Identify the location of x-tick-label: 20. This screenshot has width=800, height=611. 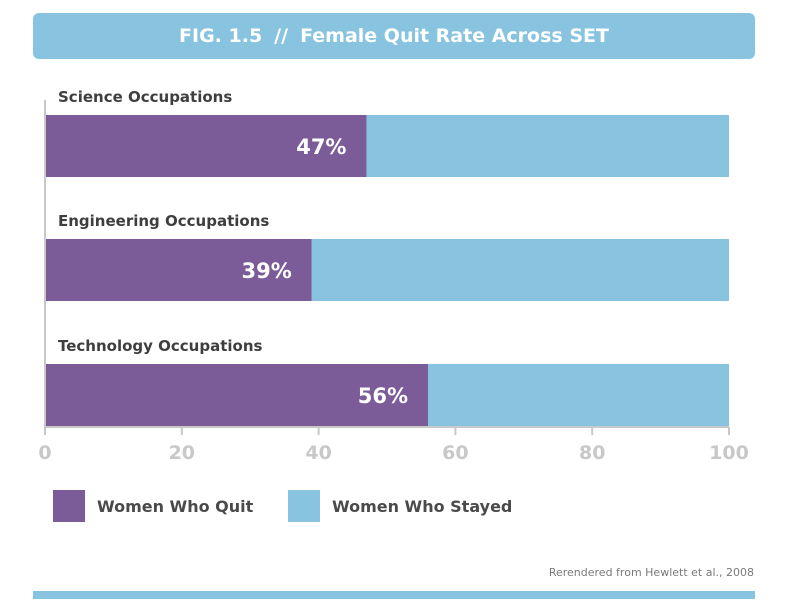
(182, 453).